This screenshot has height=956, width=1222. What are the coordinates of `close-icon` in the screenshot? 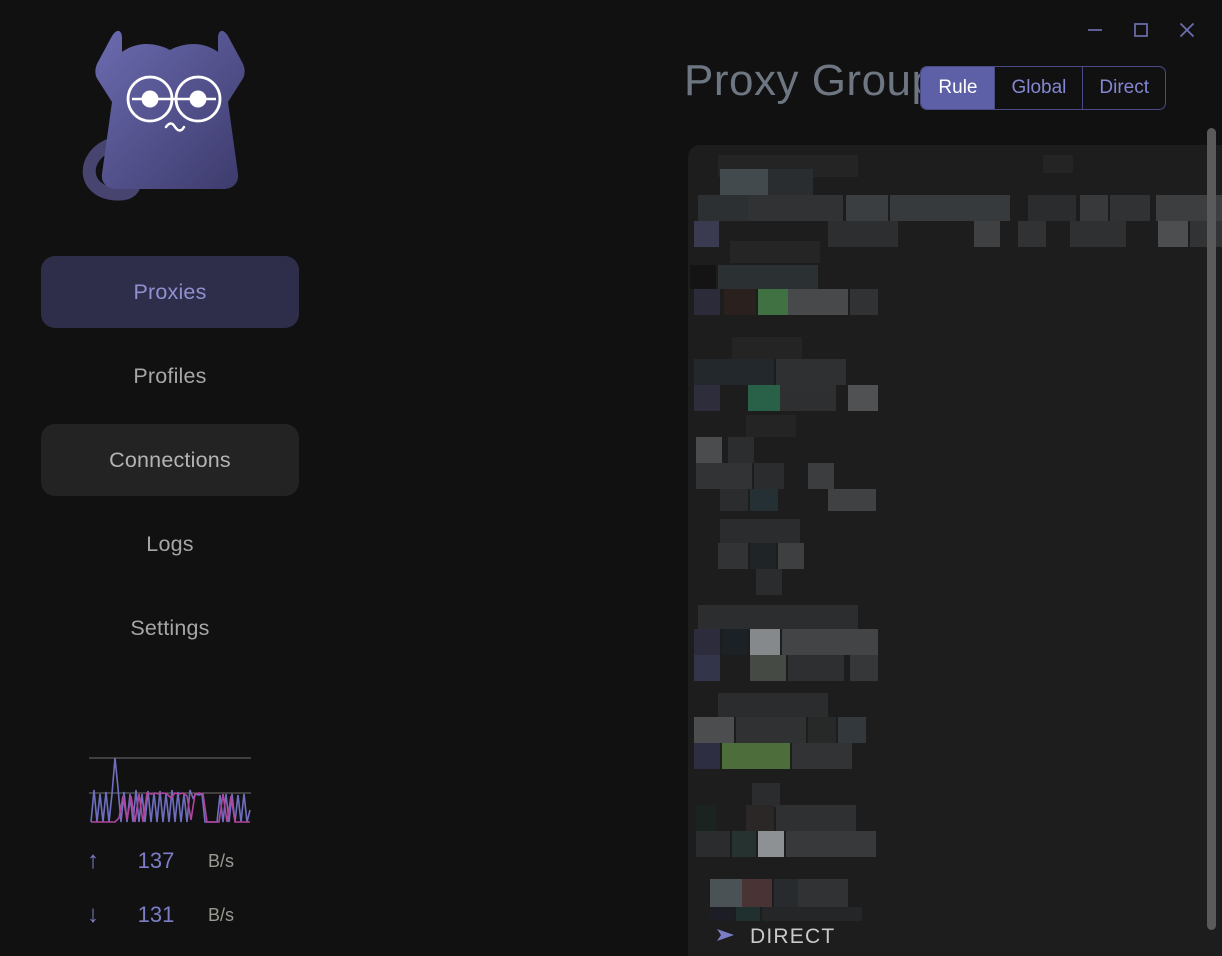 It's located at (1187, 30).